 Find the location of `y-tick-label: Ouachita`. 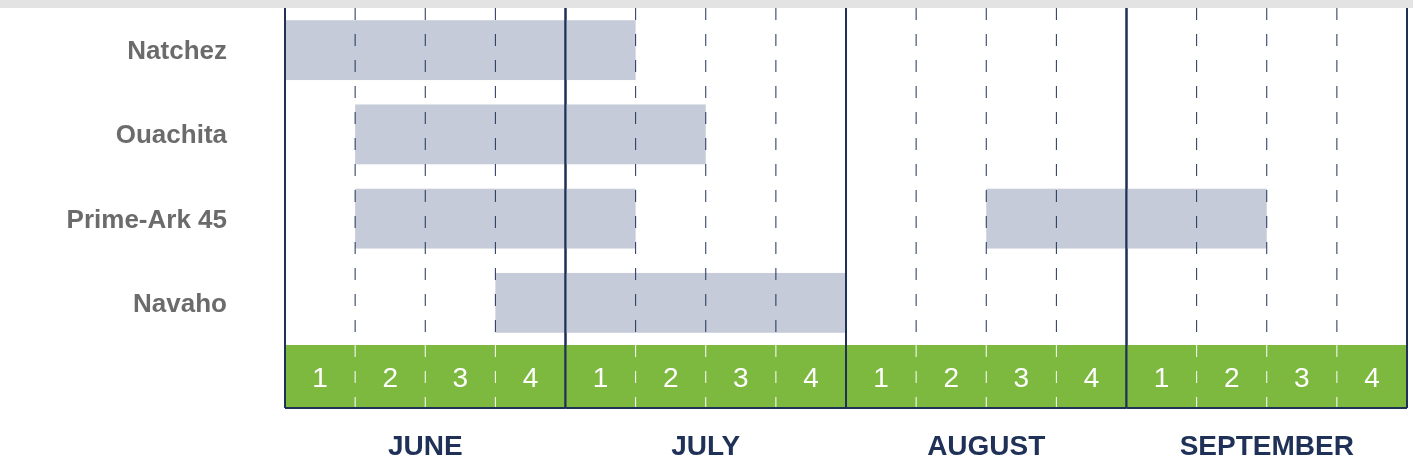

y-tick-label: Ouachita is located at coordinates (171, 134).